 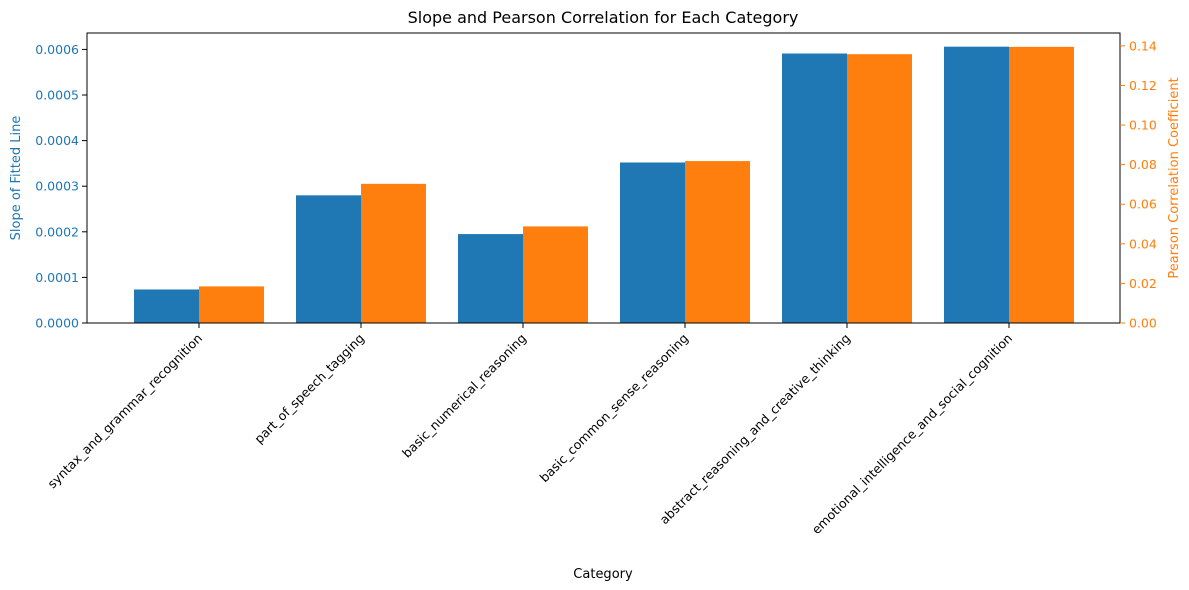 I want to click on y-axis-right-label: Pearson Correlation Coefficient, so click(x=1174, y=177).